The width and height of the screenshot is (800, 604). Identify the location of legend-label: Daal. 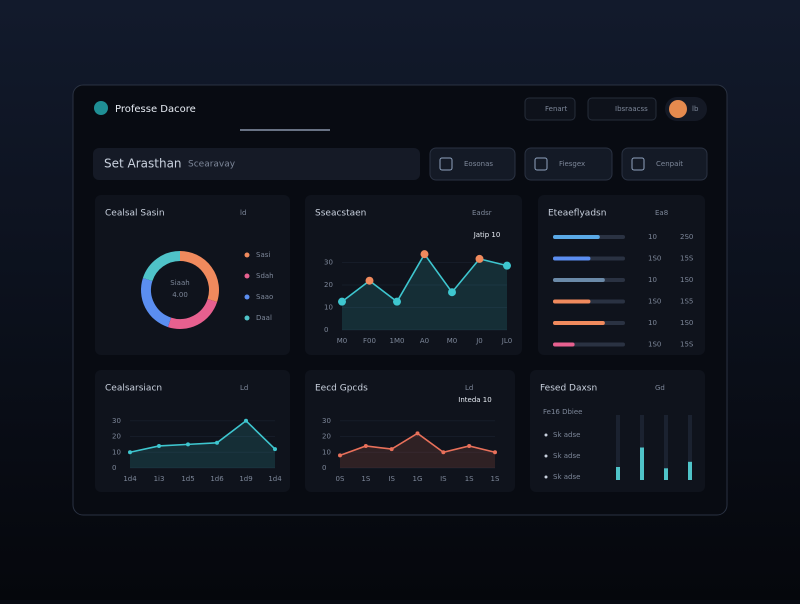
(264, 318).